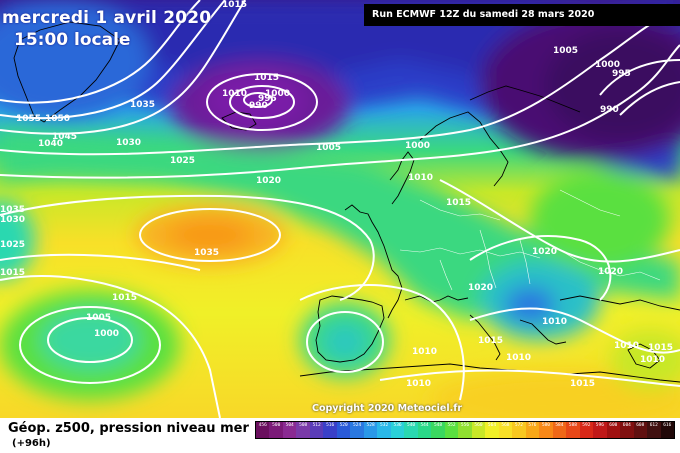 The height and width of the screenshot is (453, 680). I want to click on colorbar-cell: 556, so click(465, 430).